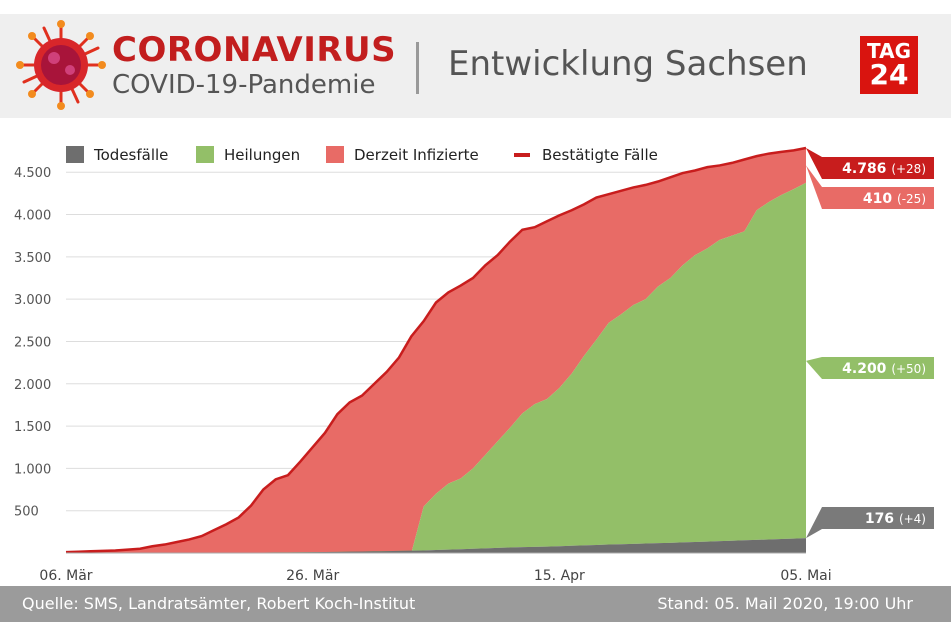 Image resolution: width=951 pixels, height=634 pixels. Describe the element at coordinates (254, 50) in the screenshot. I see `page-title: CORONAVIRUS` at that location.